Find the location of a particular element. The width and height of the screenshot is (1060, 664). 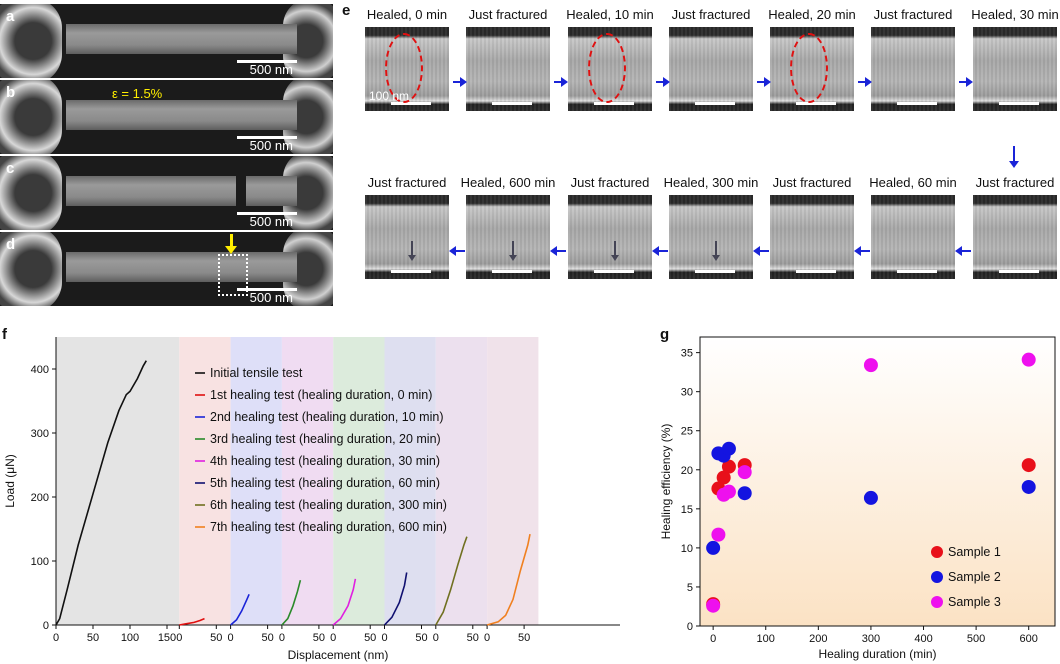

yellow-arrowhead-icon is located at coordinates (231, 250).